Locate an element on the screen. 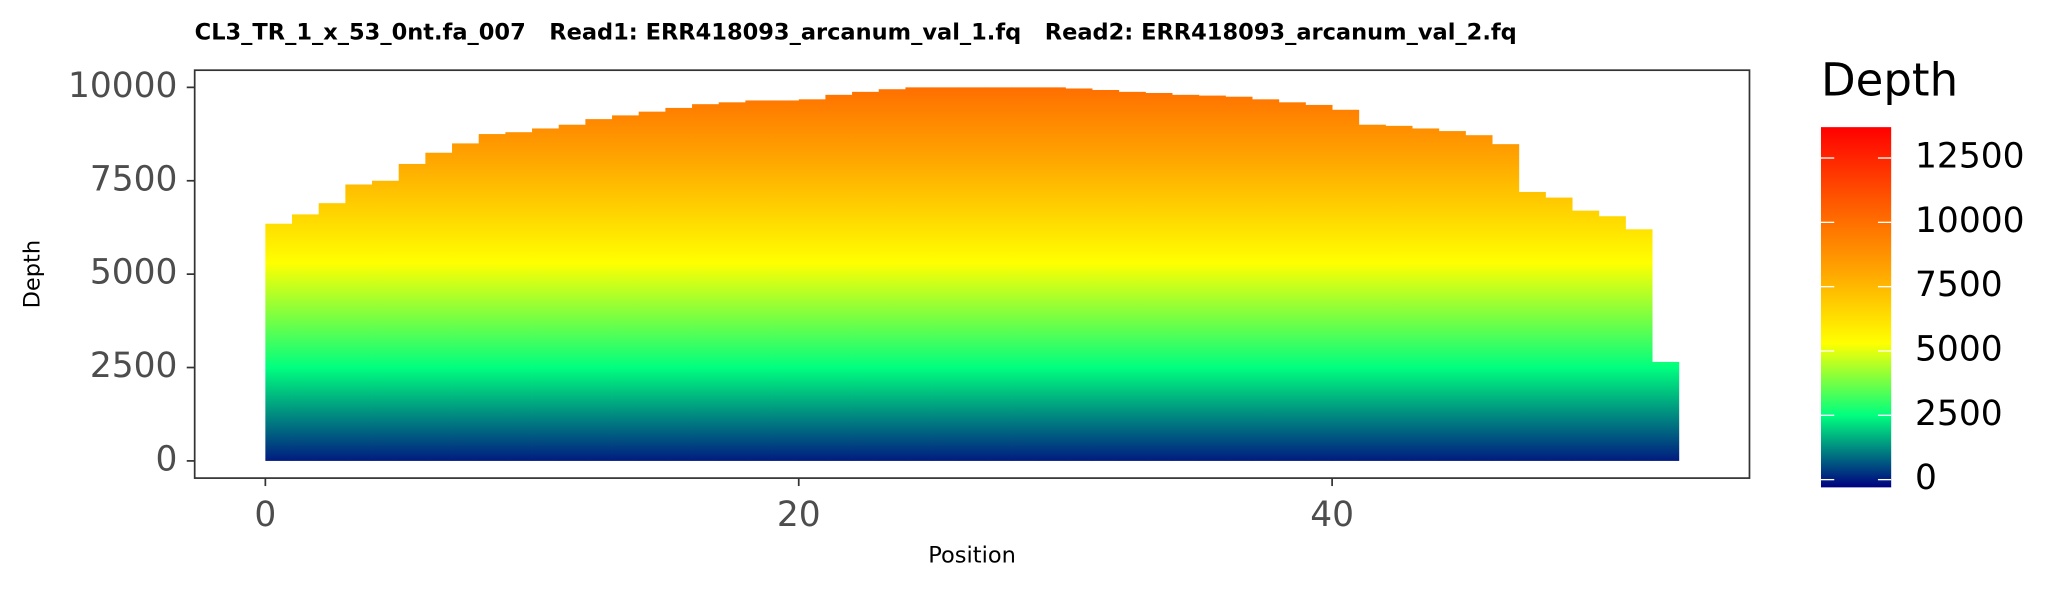 The width and height of the screenshot is (2066, 590). y-axis-title: Depth is located at coordinates (33, 274).